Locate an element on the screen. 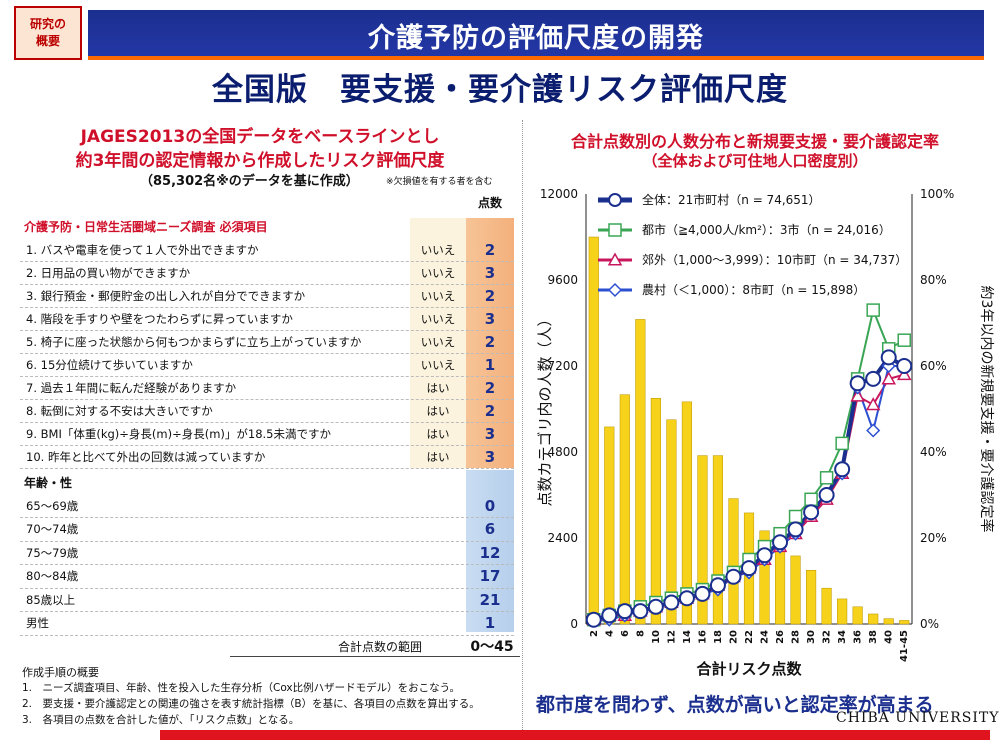  x-tick-label: 28 is located at coordinates (796, 637).